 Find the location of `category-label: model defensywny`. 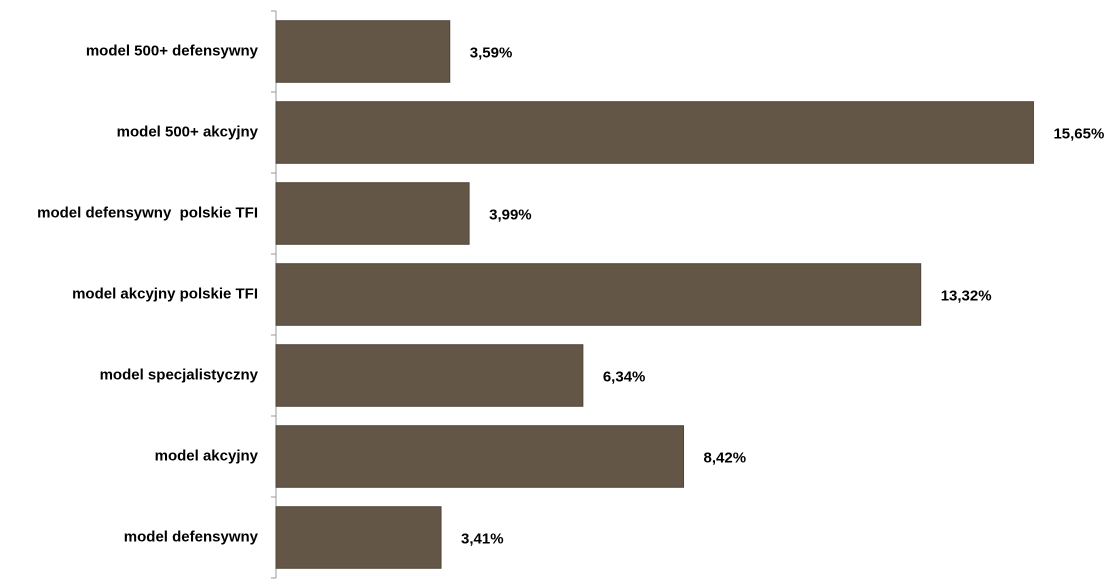

category-label: model defensywny is located at coordinates (191, 536).